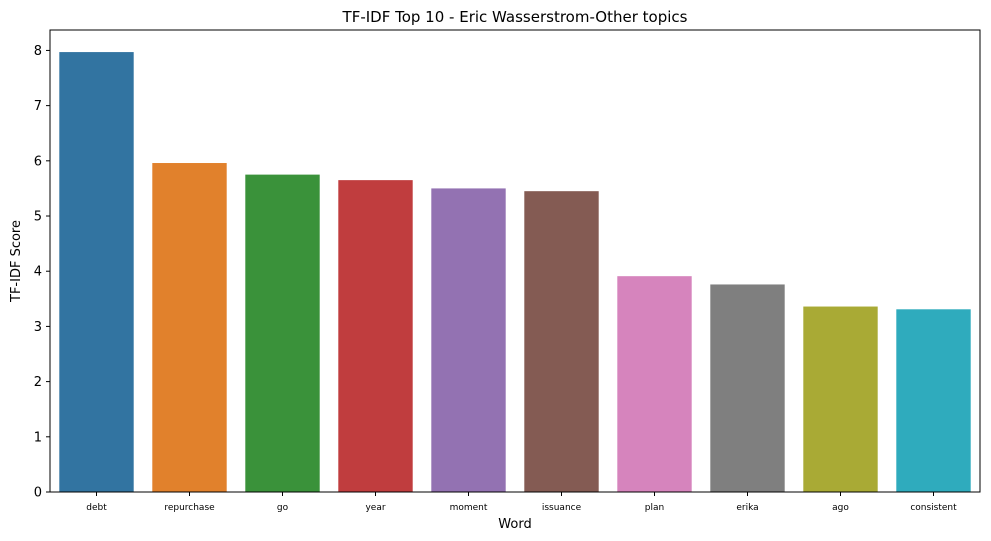  Describe the element at coordinates (38, 382) in the screenshot. I see `y-tick-label: 2` at that location.